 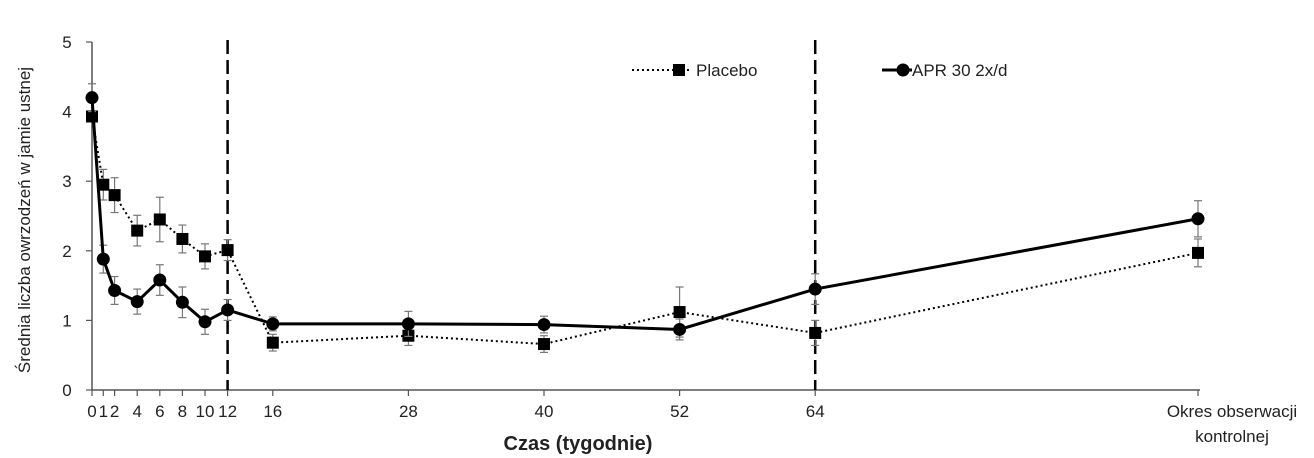 What do you see at coordinates (114, 411) in the screenshot?
I see `x-tick-label: 2` at bounding box center [114, 411].